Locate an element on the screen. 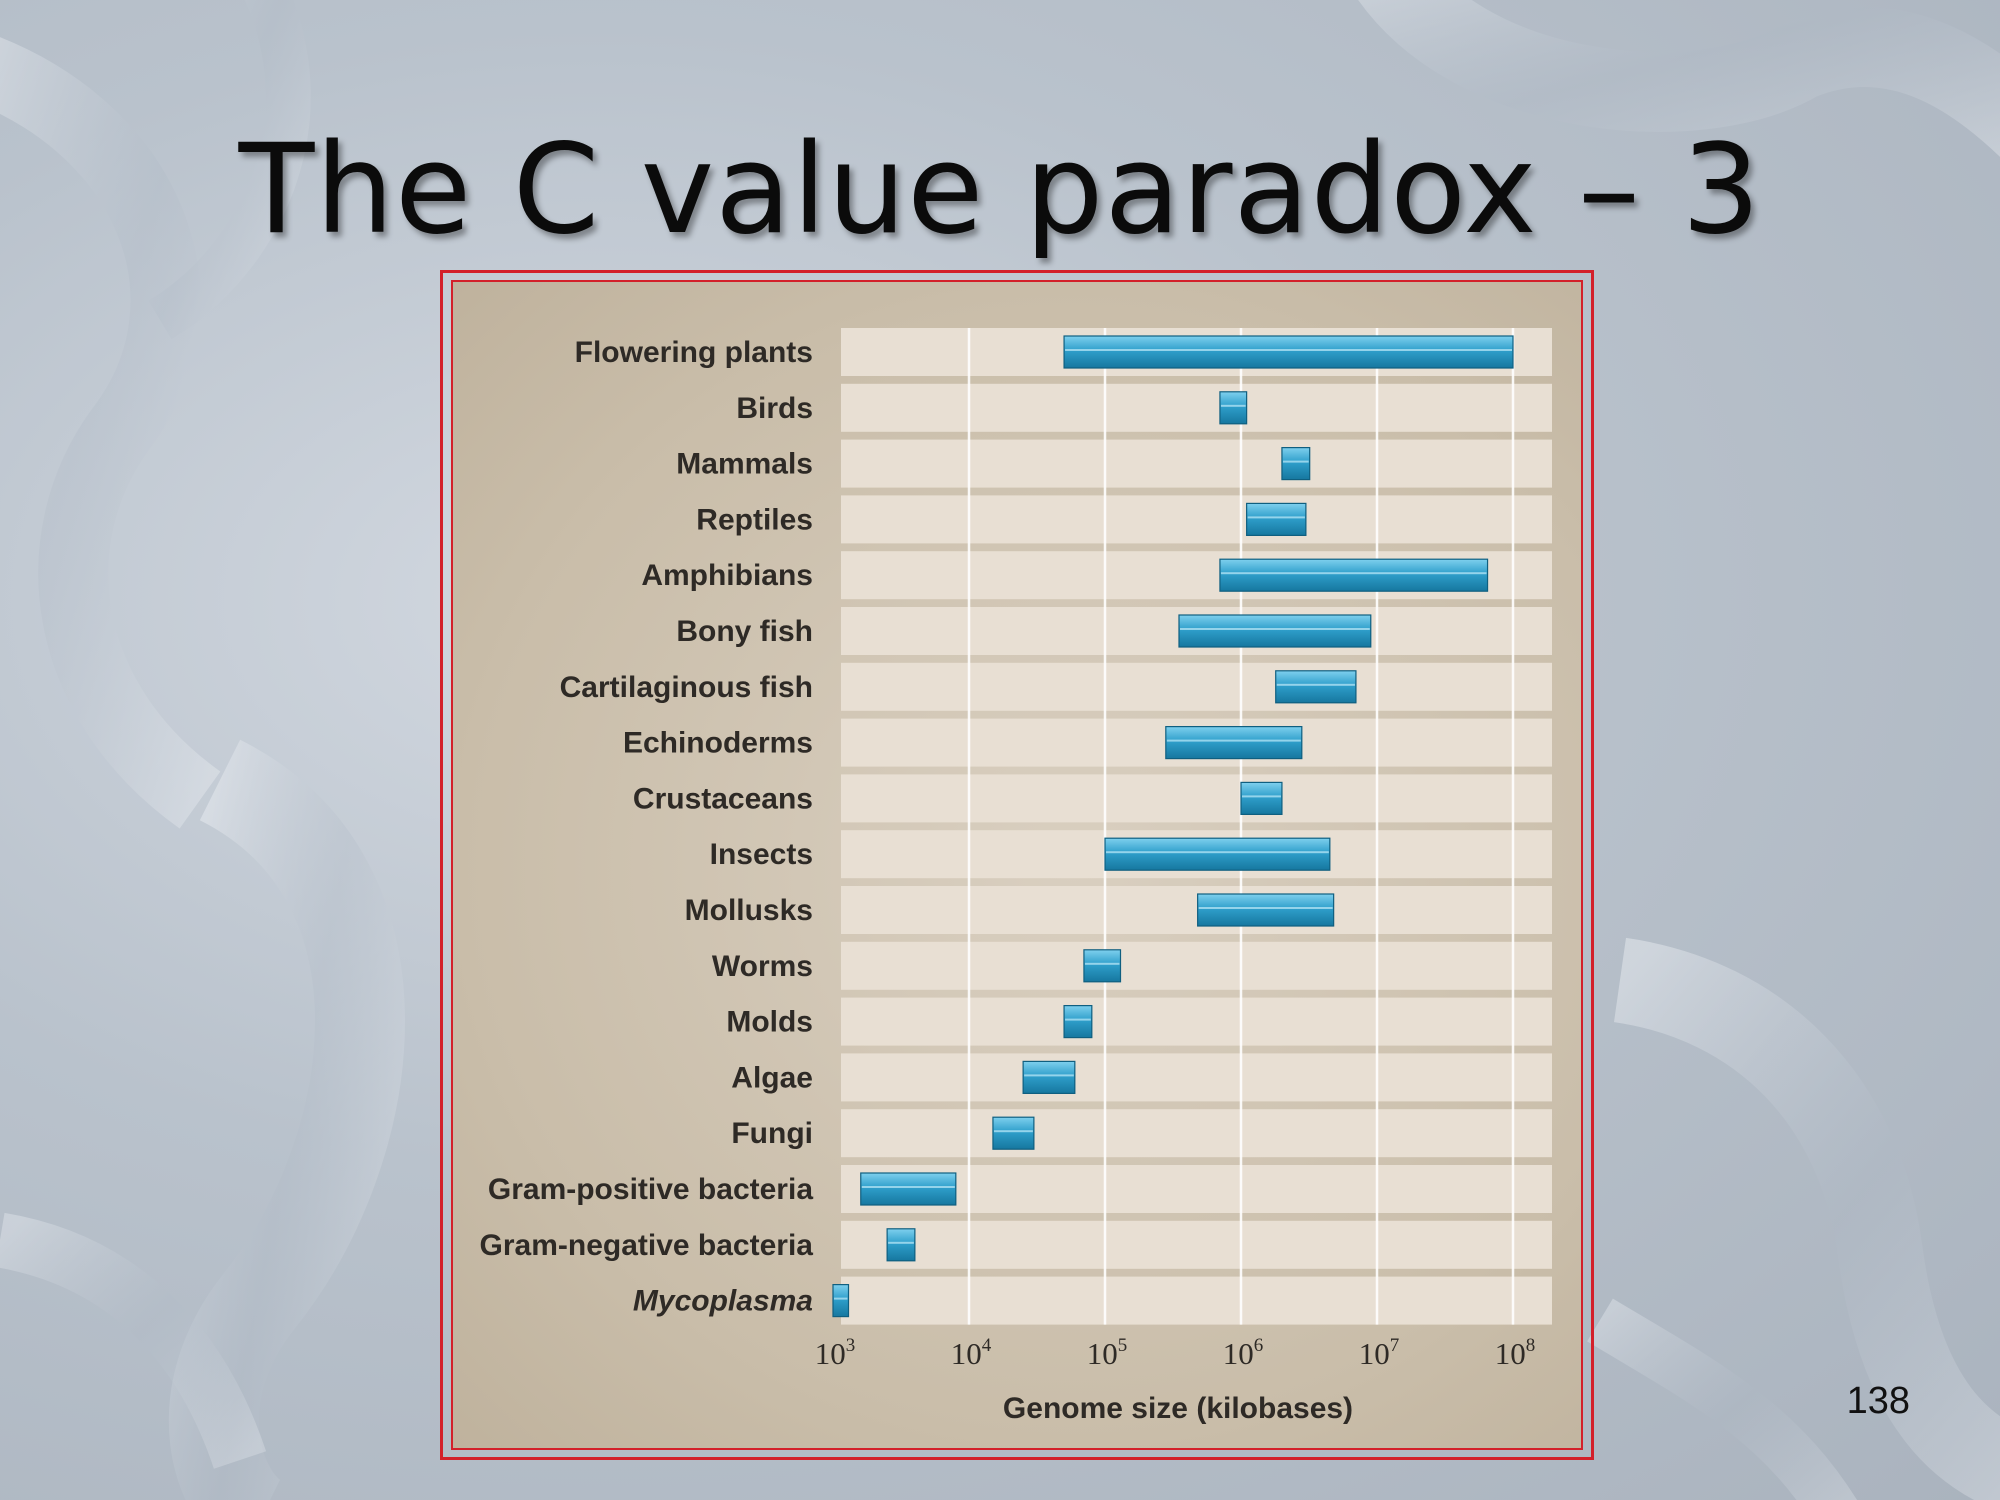 This screenshot has height=1500, width=2000. x-tick-label: 10⁵ is located at coordinates (1107, 1353).